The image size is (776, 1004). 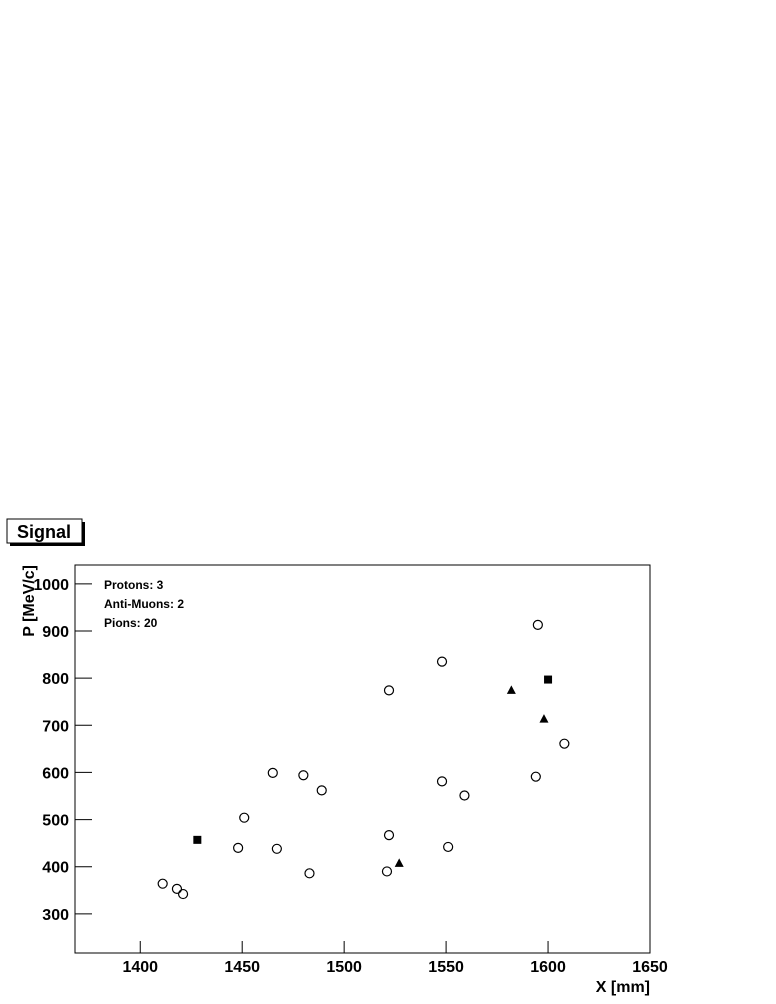 What do you see at coordinates (623, 987) in the screenshot?
I see `x-axis-label: X [mm]` at bounding box center [623, 987].